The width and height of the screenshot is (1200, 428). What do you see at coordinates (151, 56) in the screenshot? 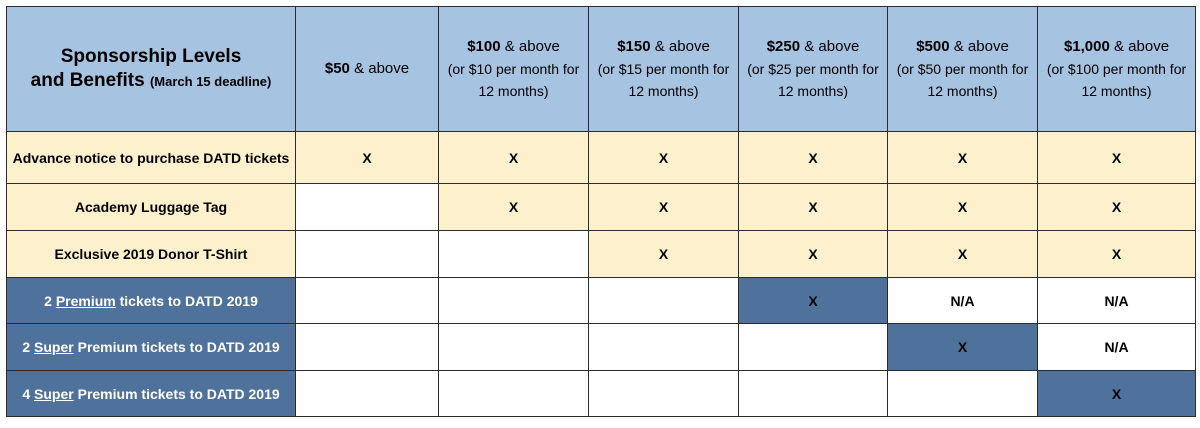
I see `title-line1: Sponsorship Levels` at bounding box center [151, 56].